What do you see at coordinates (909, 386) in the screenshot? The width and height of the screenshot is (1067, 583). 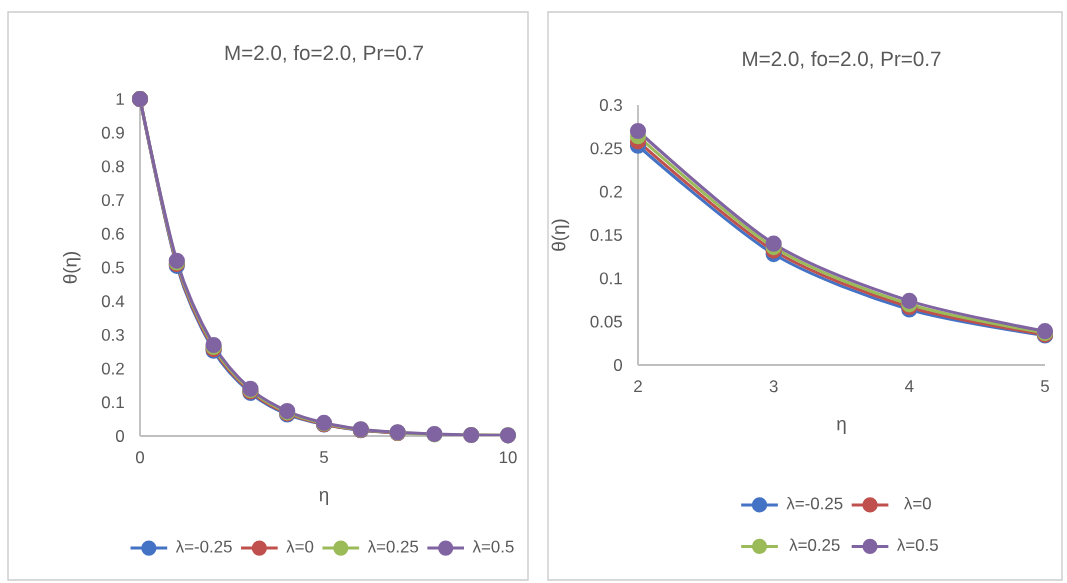 I see `x-tick-label: 4` at bounding box center [909, 386].